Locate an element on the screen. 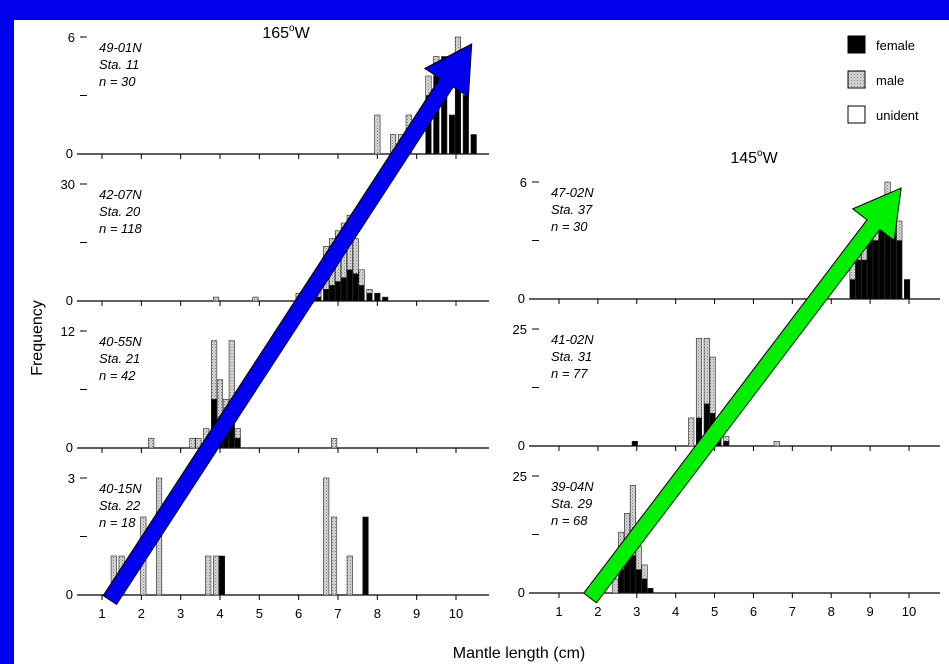  panel-latitude: 40-55N is located at coordinates (120, 341).